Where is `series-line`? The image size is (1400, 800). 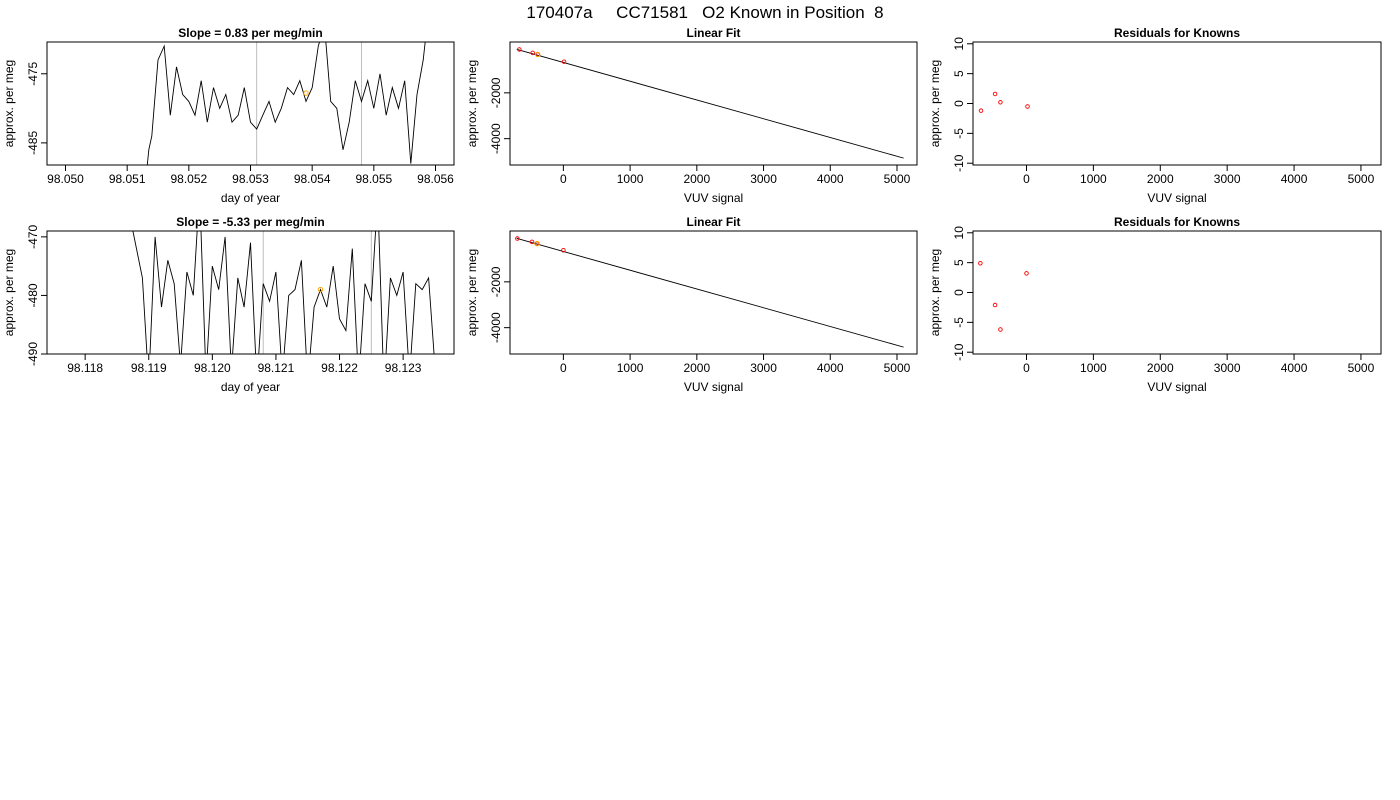
series-line is located at coordinates (283, 292).